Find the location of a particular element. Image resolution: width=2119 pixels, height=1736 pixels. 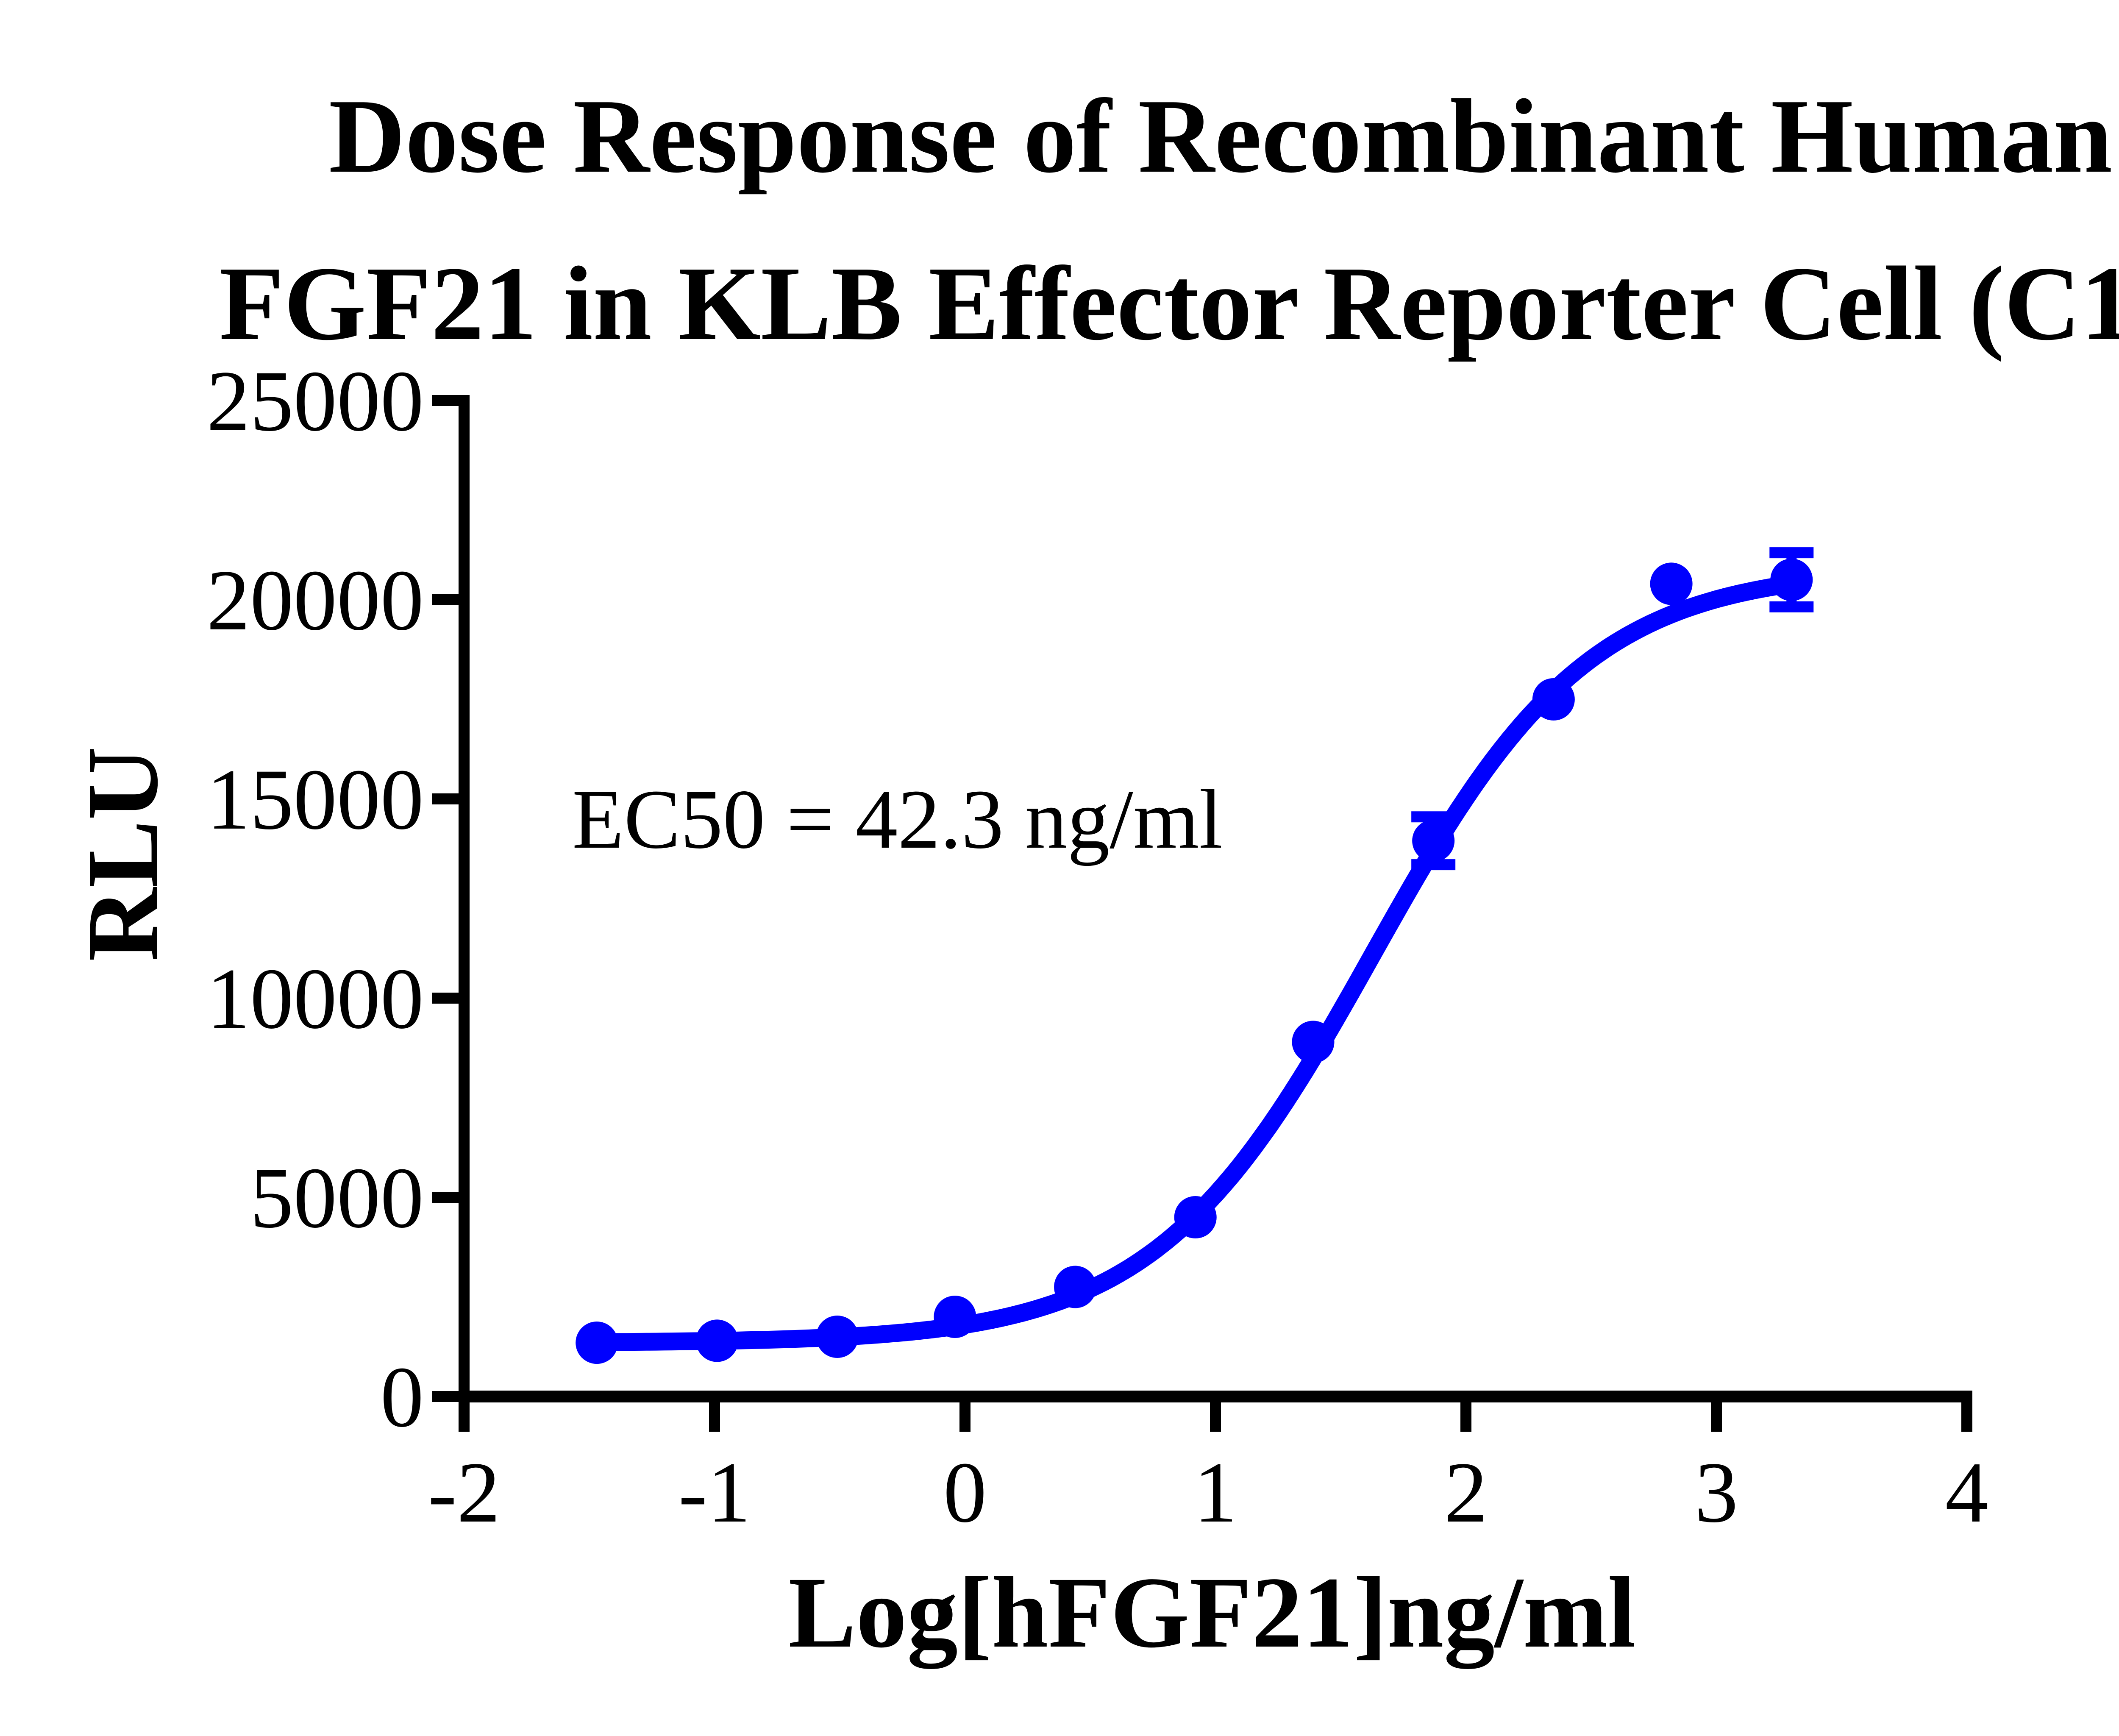

x-axis-title: Log[hFGF21]ng/ml is located at coordinates (1212, 1612).